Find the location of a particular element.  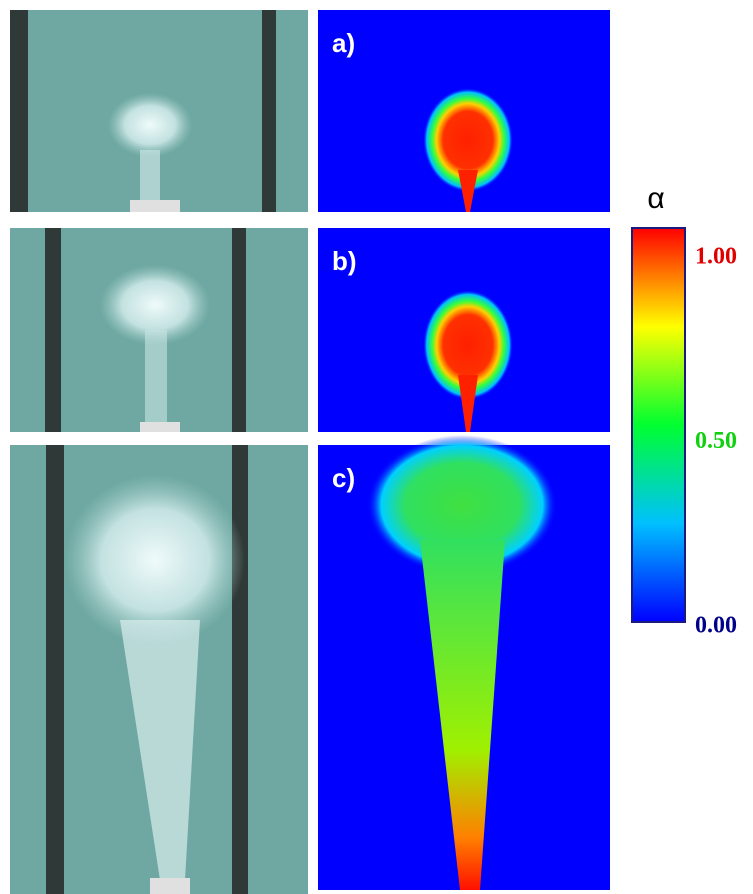

panel-label: a) is located at coordinates (343, 43).